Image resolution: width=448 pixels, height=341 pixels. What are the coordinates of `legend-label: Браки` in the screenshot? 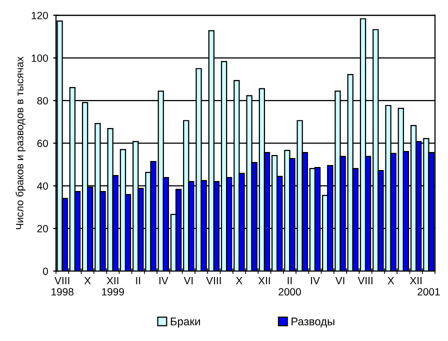 It's located at (185, 323).